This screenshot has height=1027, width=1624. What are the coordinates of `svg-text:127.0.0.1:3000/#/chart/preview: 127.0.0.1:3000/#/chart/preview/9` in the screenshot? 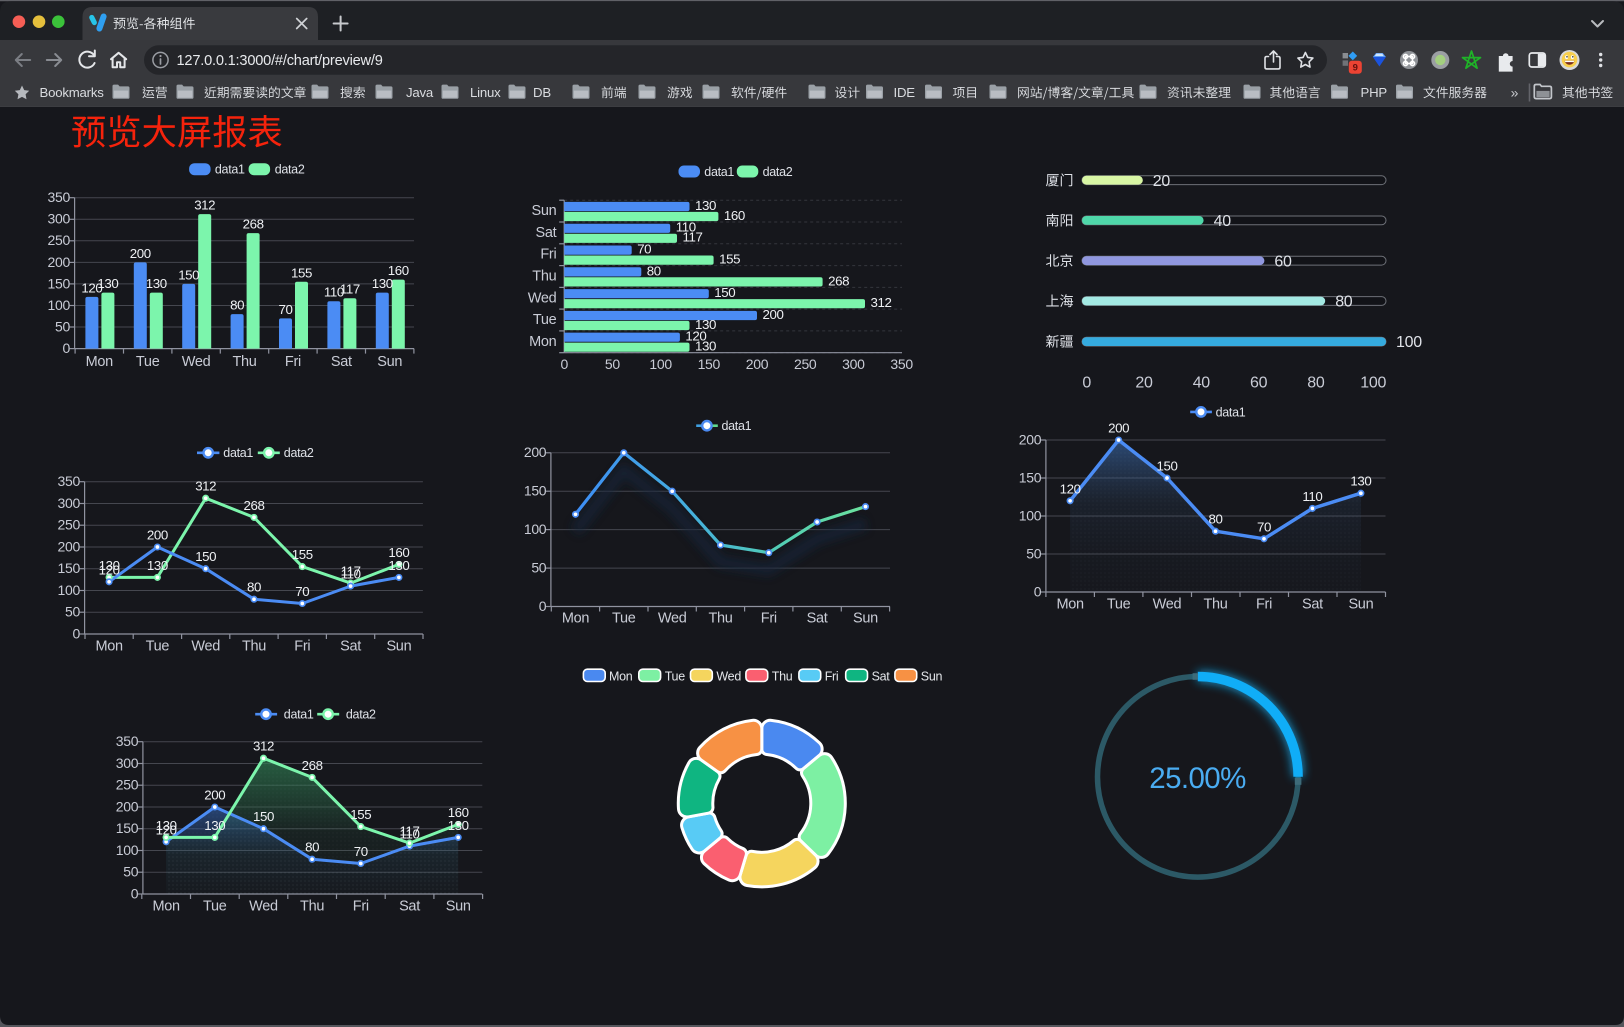 It's located at (280, 61).